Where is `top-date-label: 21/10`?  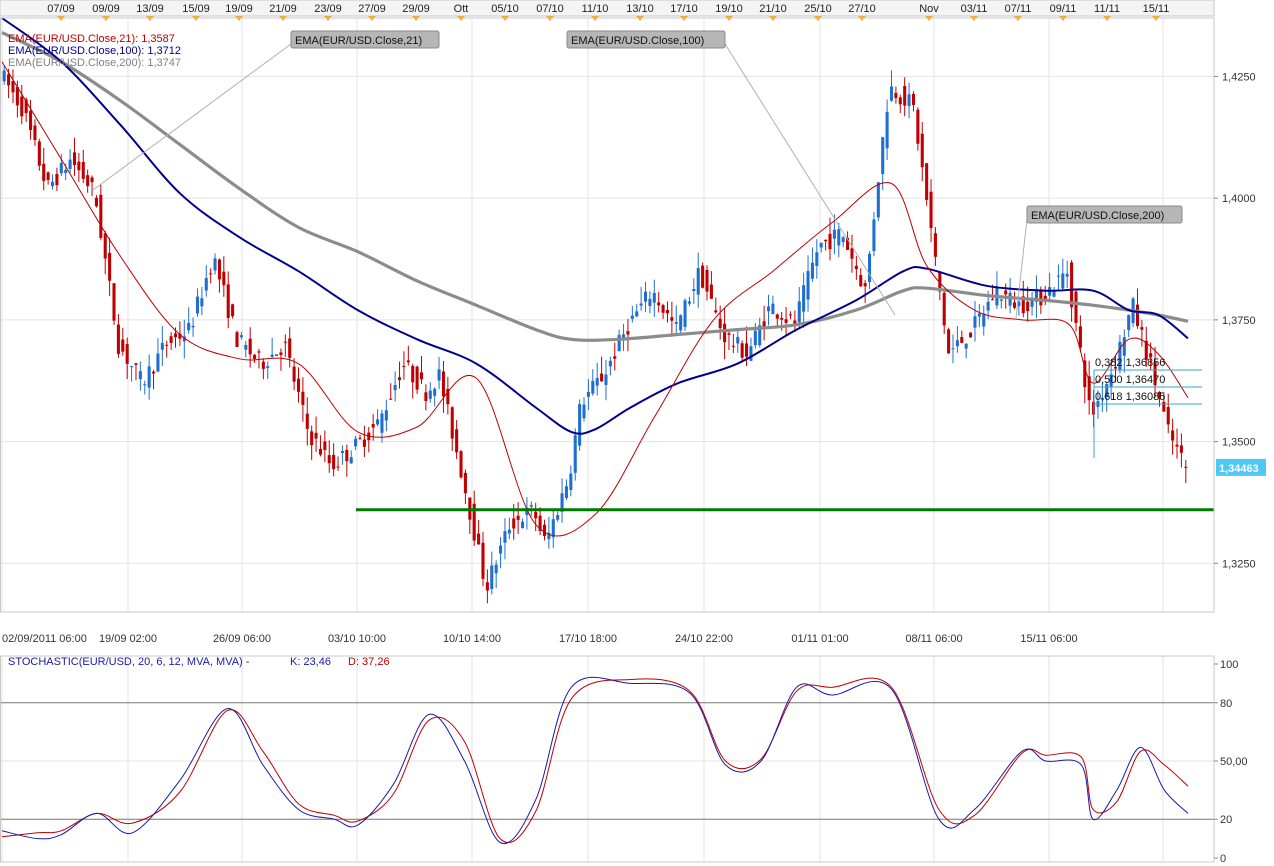 top-date-label: 21/10 is located at coordinates (773, 9).